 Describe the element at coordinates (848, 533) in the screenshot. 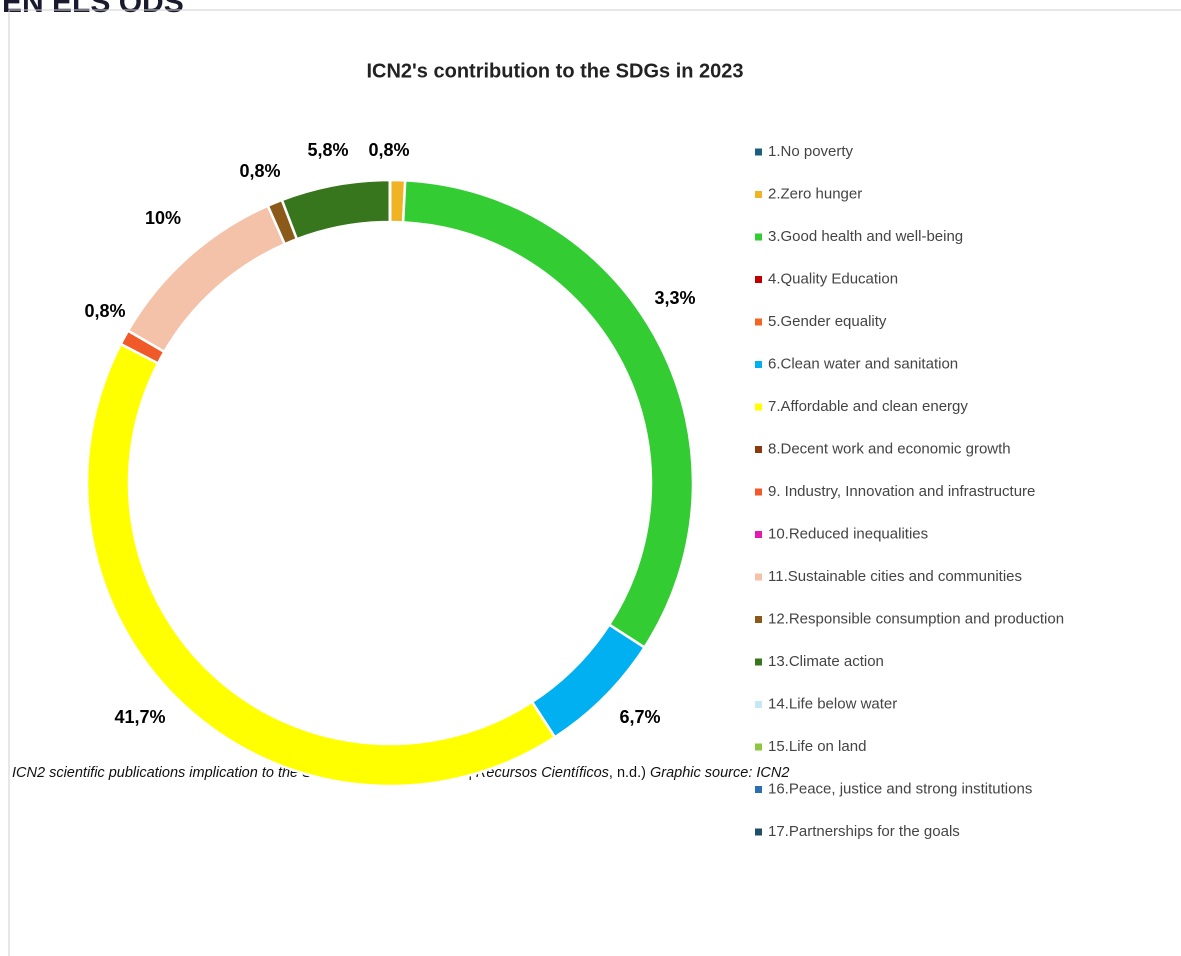

I see `legend-label: 10.Reduced inequalities` at that location.